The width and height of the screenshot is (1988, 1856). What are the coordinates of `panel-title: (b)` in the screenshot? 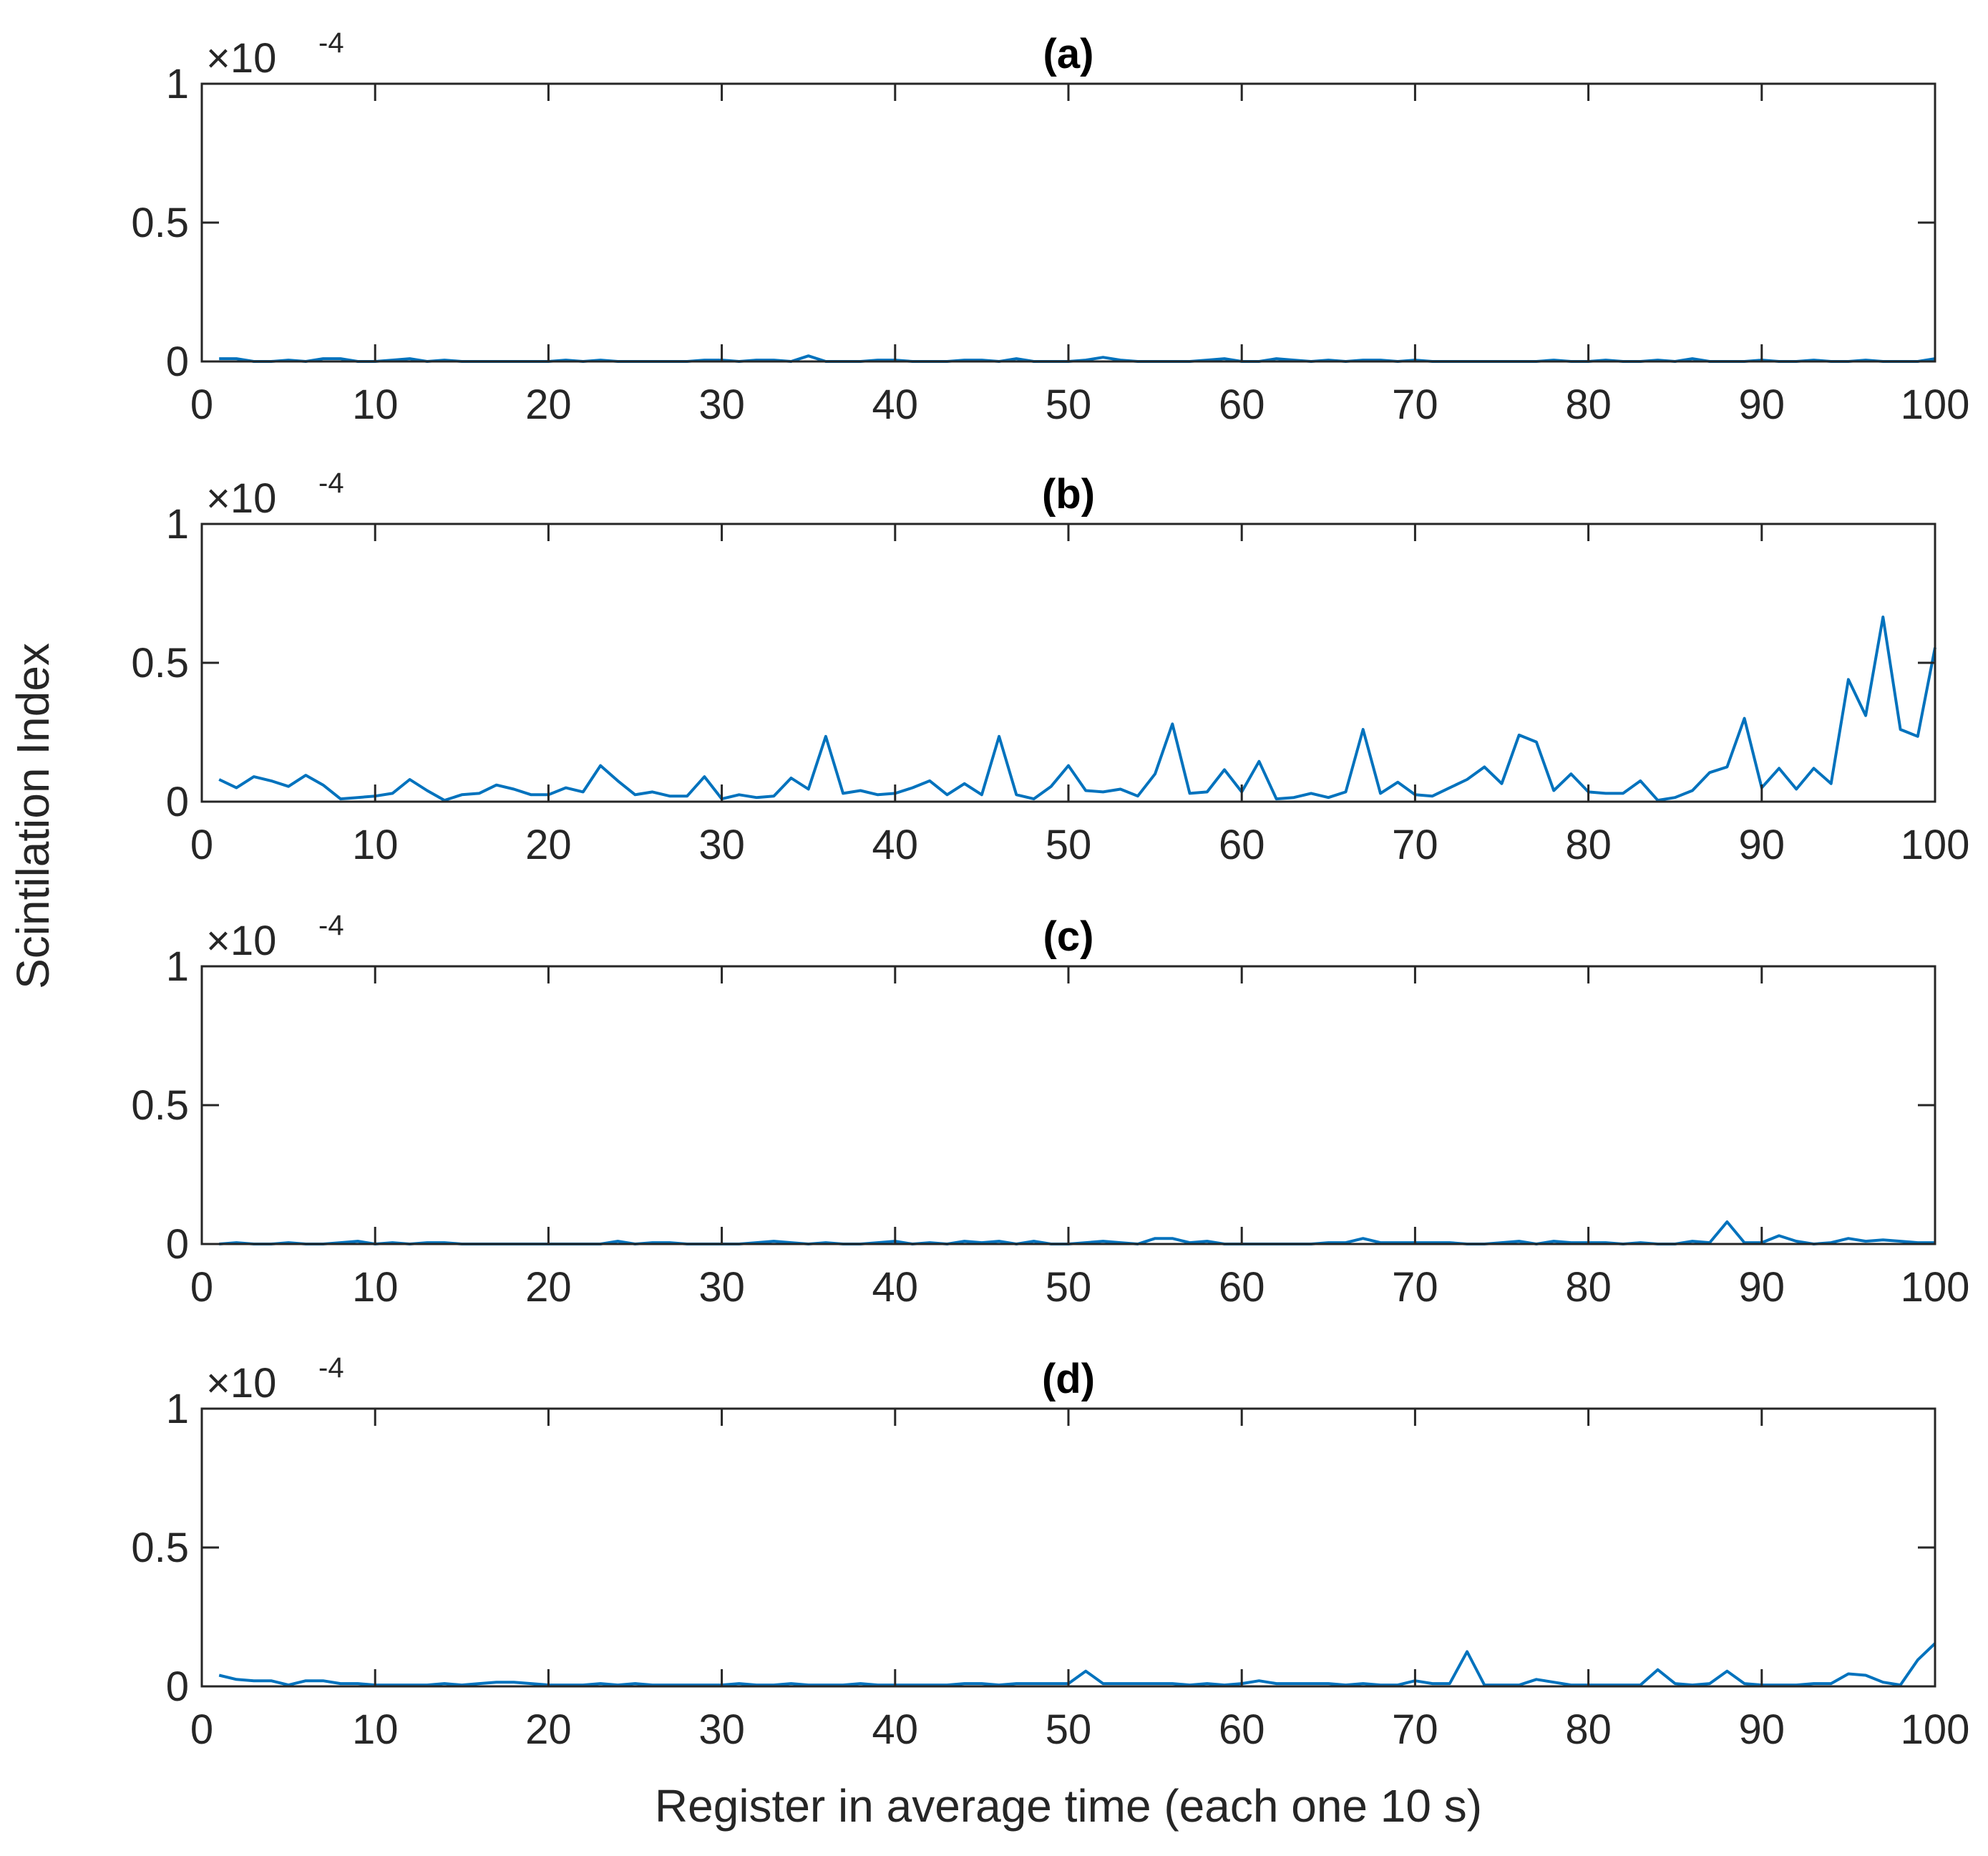 It's located at (1068, 494).